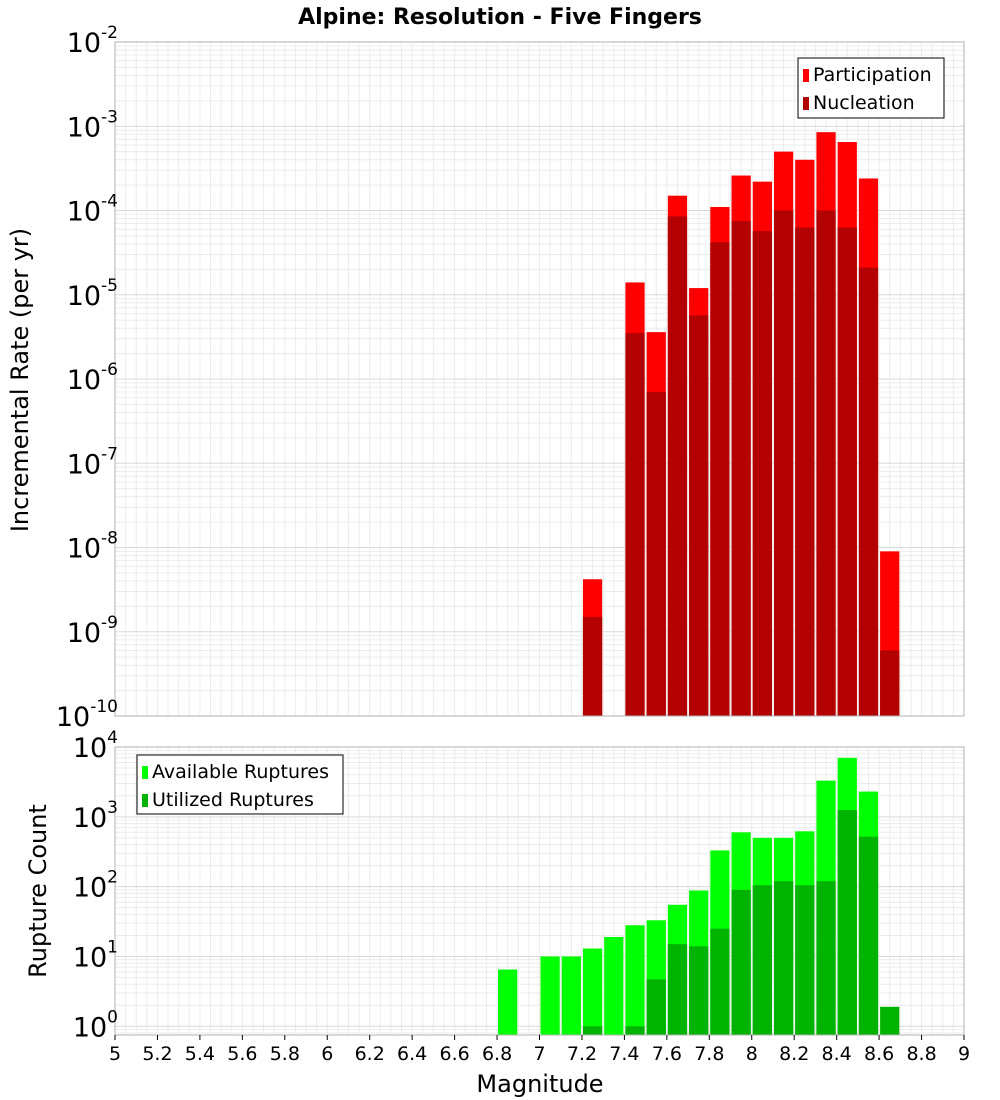 Image resolution: width=1000 pixels, height=1100 pixels. I want to click on y-tick-label: 10³, so click(95, 816).